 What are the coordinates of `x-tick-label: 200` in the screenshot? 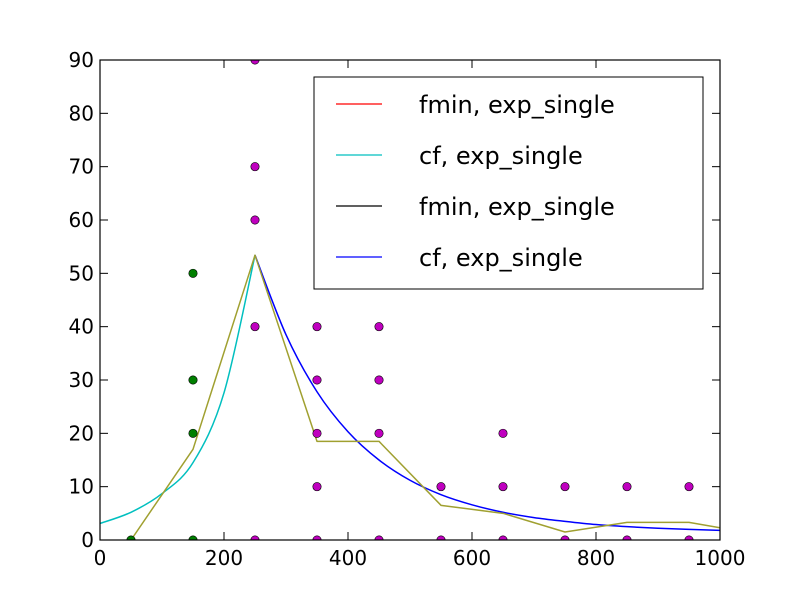 It's located at (224, 558).